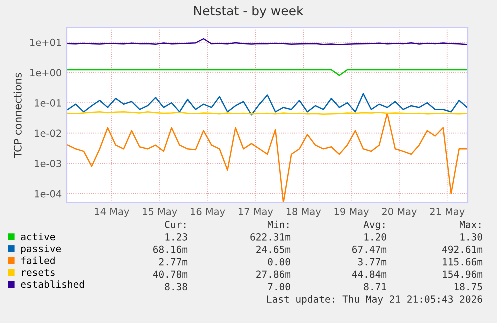 This screenshot has height=323, width=497. What do you see at coordinates (48, 103) in the screenshot?
I see `y-tick-label: 1e-01` at bounding box center [48, 103].